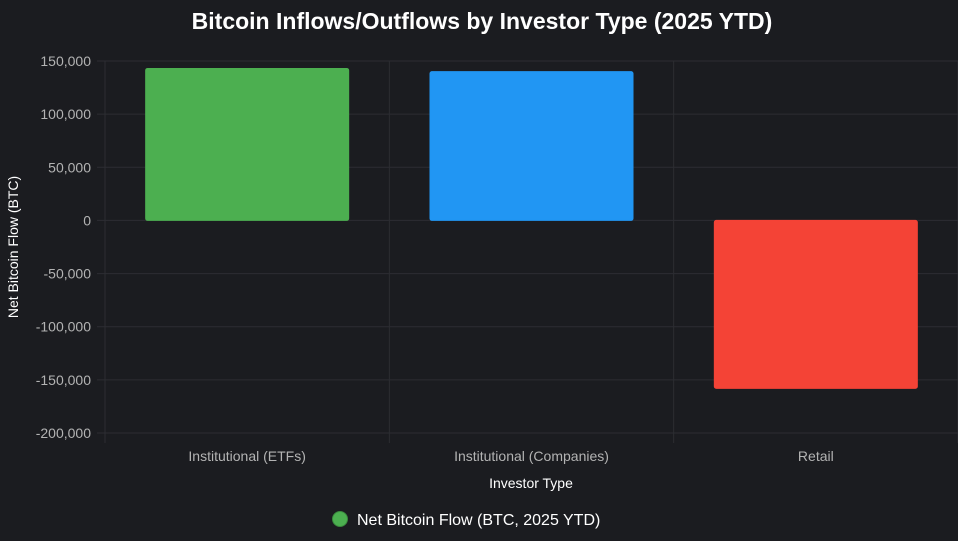 This screenshot has height=541, width=958. I want to click on x-tick-label: Retail, so click(816, 456).